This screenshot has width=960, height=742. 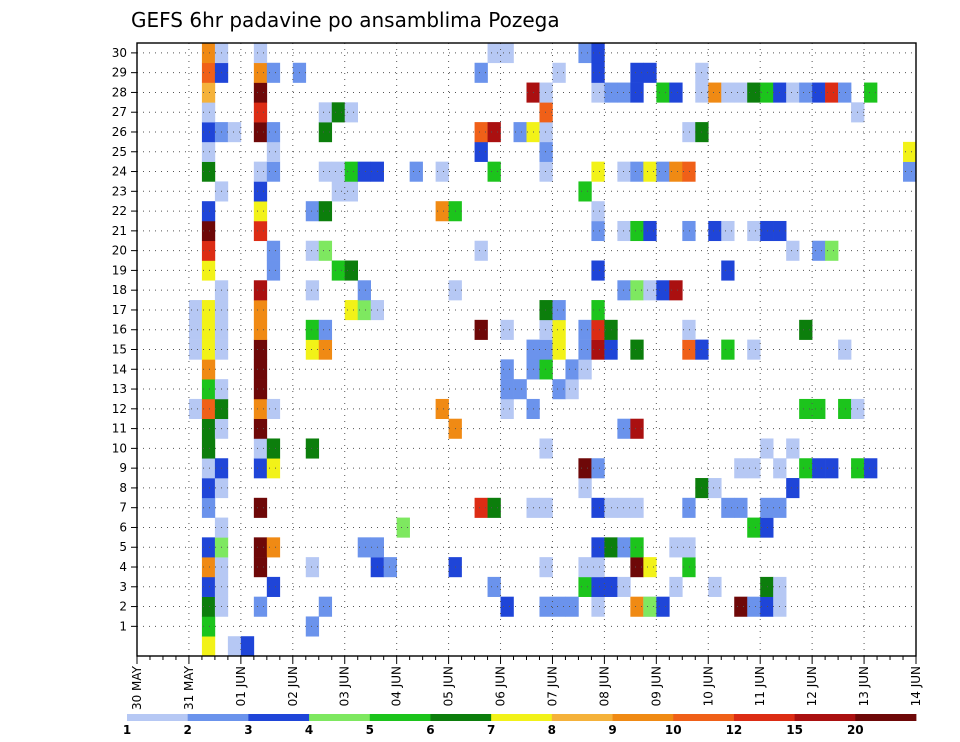 What do you see at coordinates (123, 527) in the screenshot?
I see `y-tick-label: 6` at bounding box center [123, 527].